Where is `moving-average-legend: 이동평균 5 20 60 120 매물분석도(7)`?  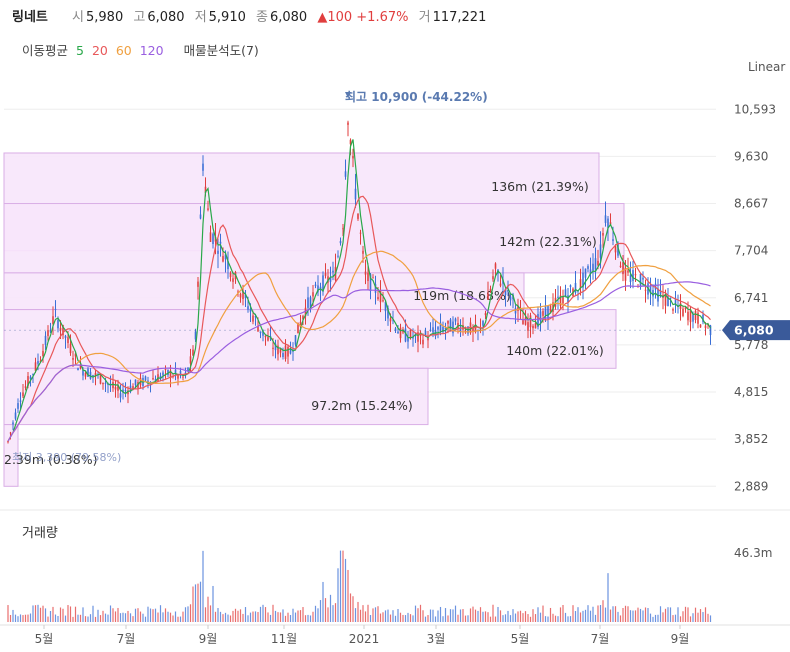 moving-average-legend: 이동평균 5 20 60 120 매물분석도(7) is located at coordinates (142, 49).